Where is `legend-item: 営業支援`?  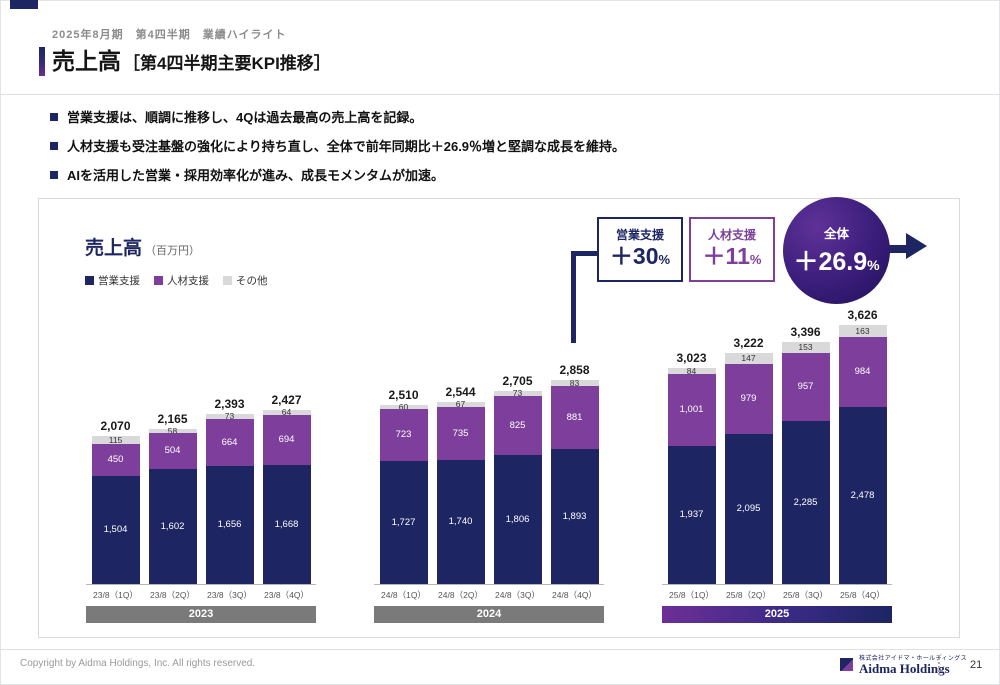
legend-item: 営業支援 is located at coordinates (112, 280).